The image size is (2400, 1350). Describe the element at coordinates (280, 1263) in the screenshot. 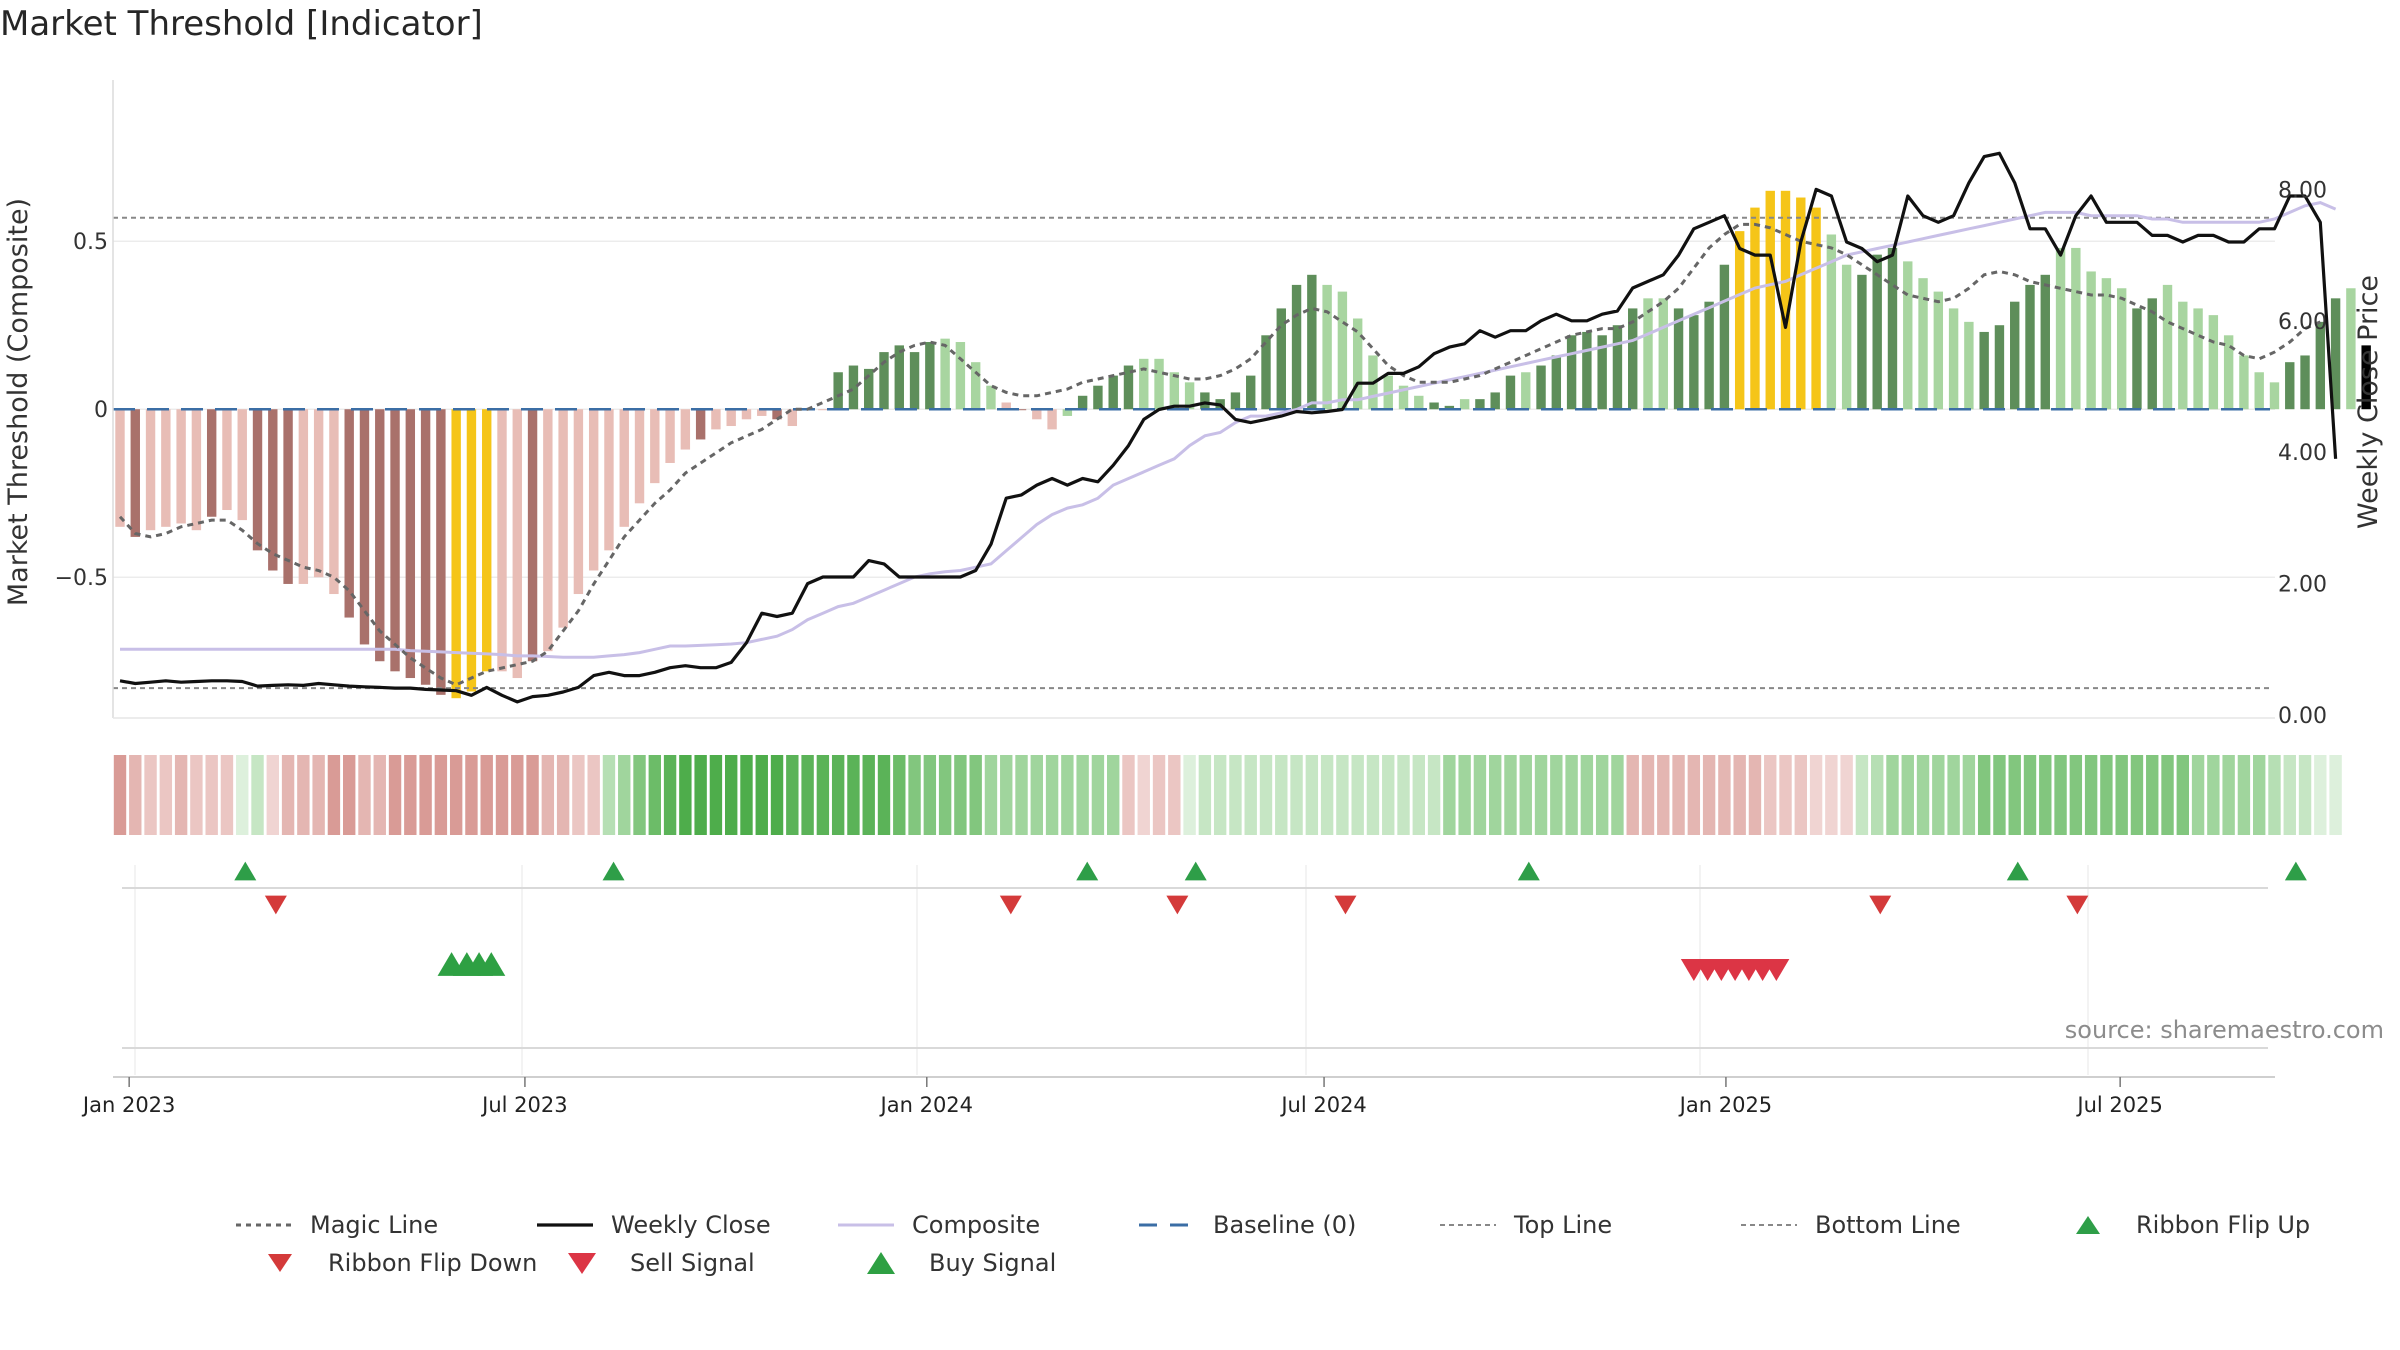

I see `legend-swatch-flipdown` at that location.